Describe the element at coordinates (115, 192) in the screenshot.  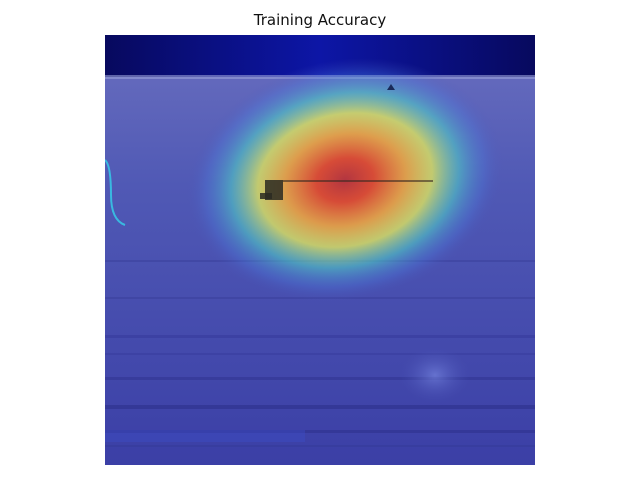
I see `edge-line` at that location.